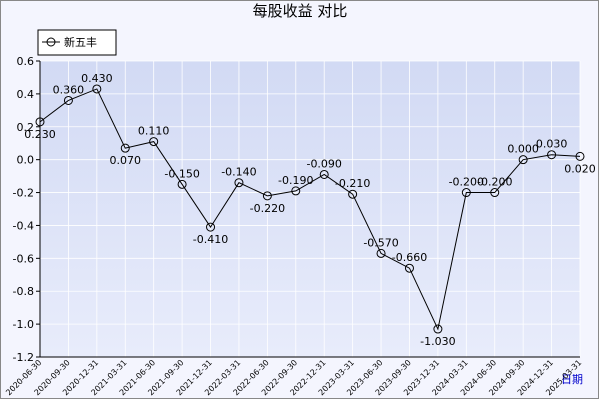 This screenshot has width=600, height=400. I want to click on y-tick-label: -1.0, so click(23, 324).